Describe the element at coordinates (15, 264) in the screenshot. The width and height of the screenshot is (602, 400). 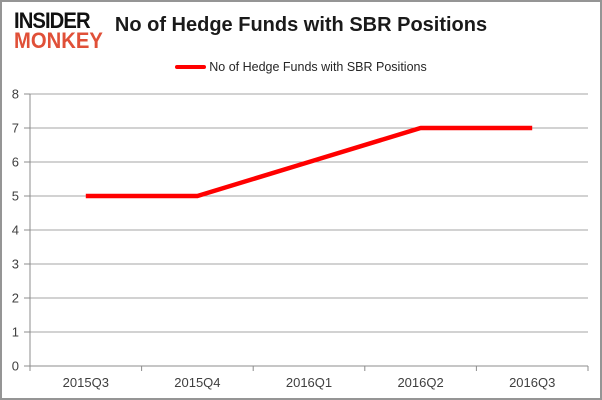
I see `y-axis-tick-label: 3` at that location.